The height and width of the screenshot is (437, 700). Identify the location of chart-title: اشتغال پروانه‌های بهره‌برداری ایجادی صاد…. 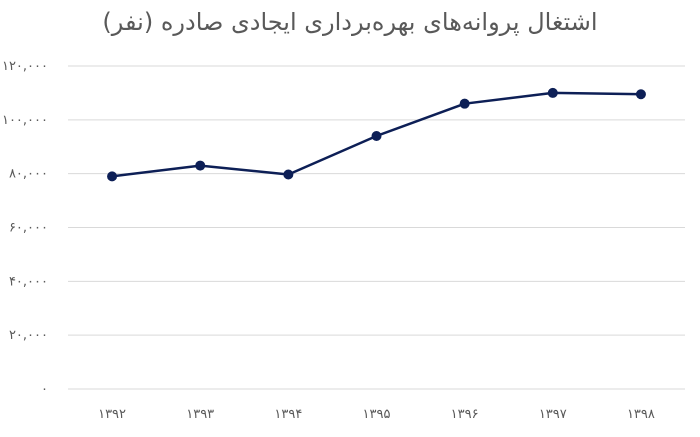
(350, 22).